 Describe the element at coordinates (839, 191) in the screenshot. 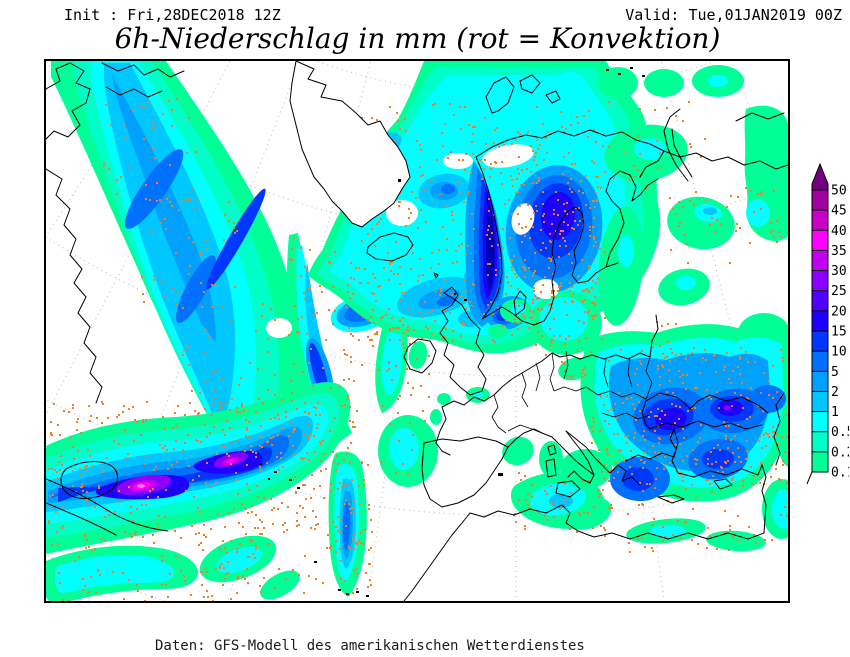

I see `legend-value: 50` at that location.